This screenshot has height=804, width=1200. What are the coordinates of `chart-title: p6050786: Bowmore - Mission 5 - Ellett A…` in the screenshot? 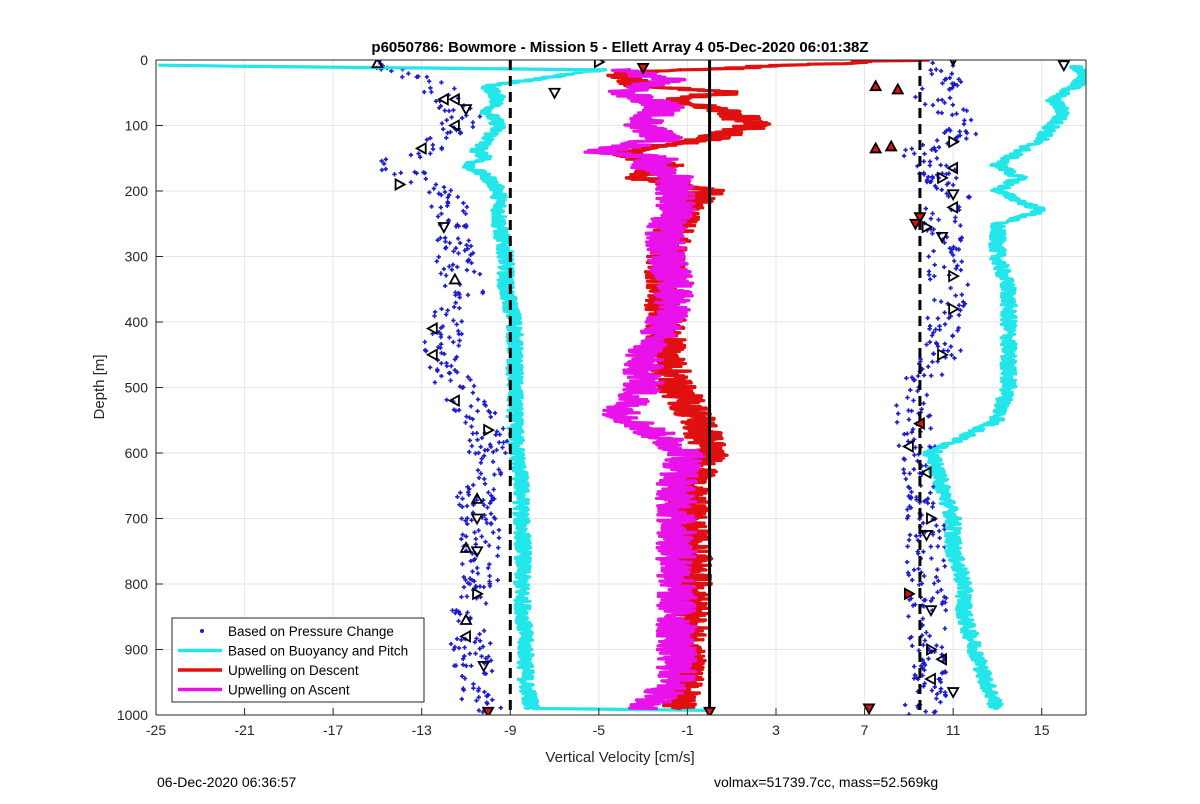 It's located at (619, 47).